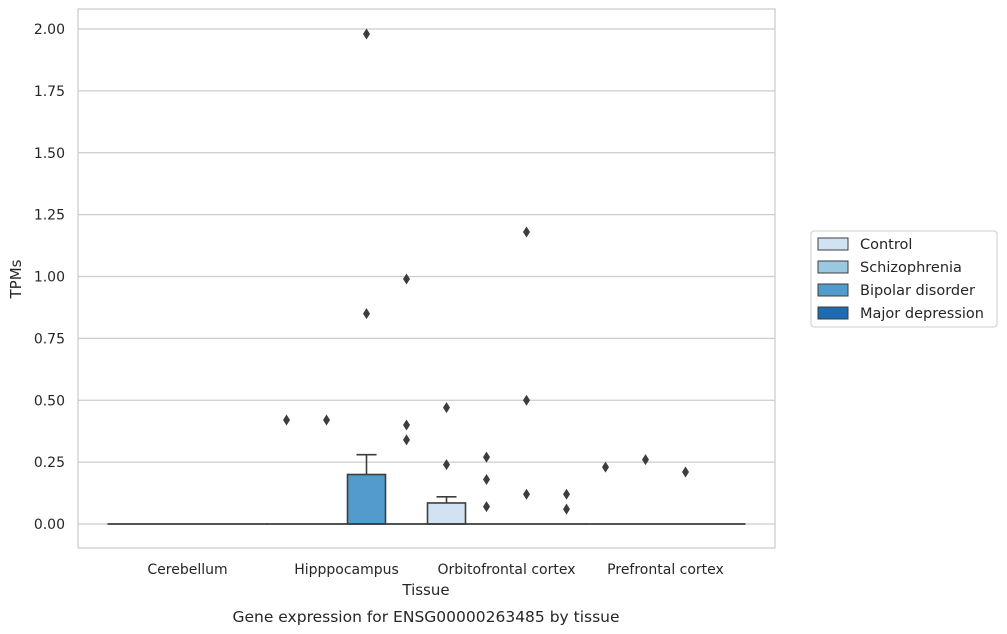  Describe the element at coordinates (425, 590) in the screenshot. I see `x-axis-label: Tissue` at that location.